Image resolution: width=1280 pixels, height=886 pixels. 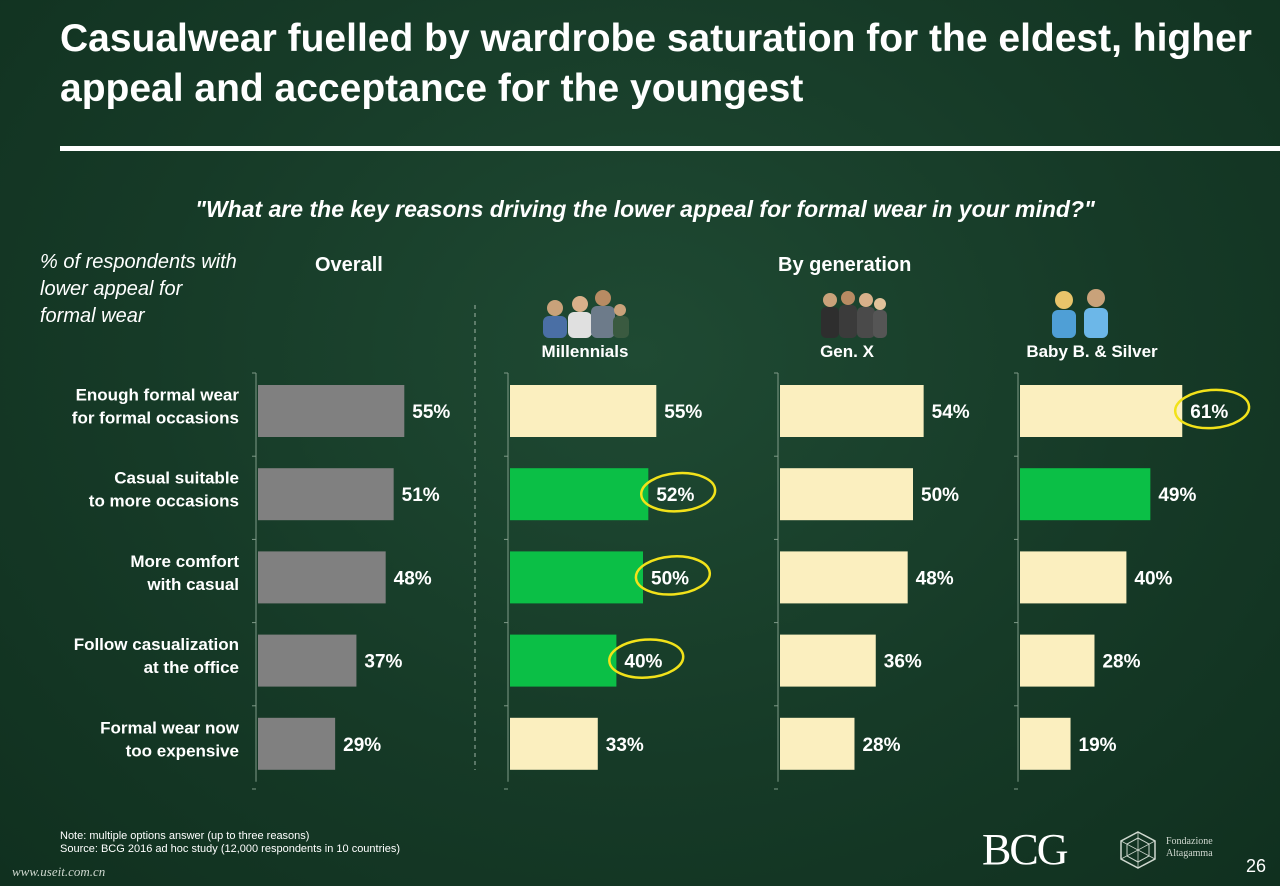 I want to click on category-label-4-line-0: Formal wear now, so click(x=170, y=727).